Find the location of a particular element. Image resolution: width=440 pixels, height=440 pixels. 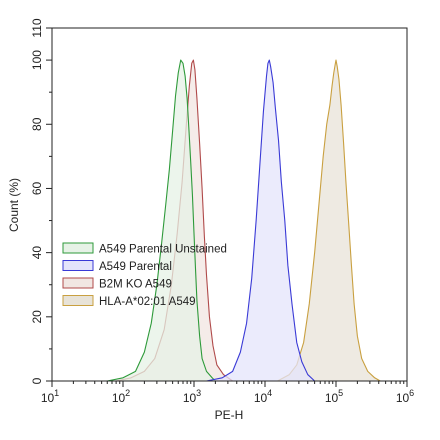

legend-item: HLA-A*02:01 A549 is located at coordinates (129, 301).